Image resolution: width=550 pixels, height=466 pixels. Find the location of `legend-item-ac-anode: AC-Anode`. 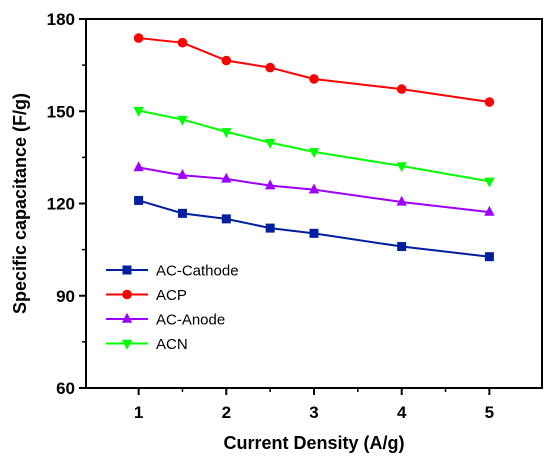

legend-item-ac-anode: AC-Anode is located at coordinates (165, 320).